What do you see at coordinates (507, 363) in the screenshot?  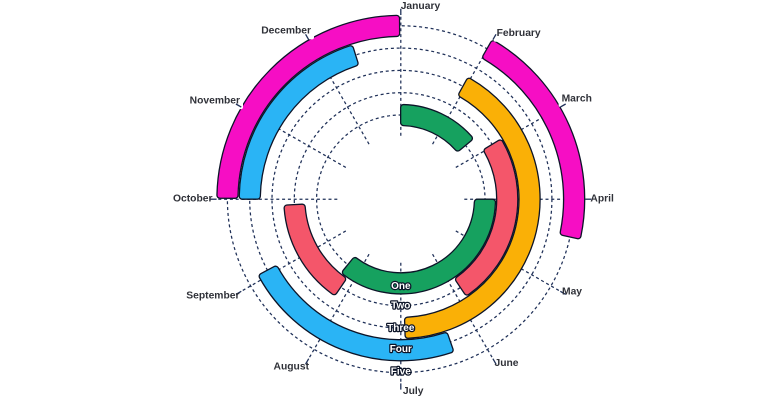 I see `svg-text: June` at bounding box center [507, 363].